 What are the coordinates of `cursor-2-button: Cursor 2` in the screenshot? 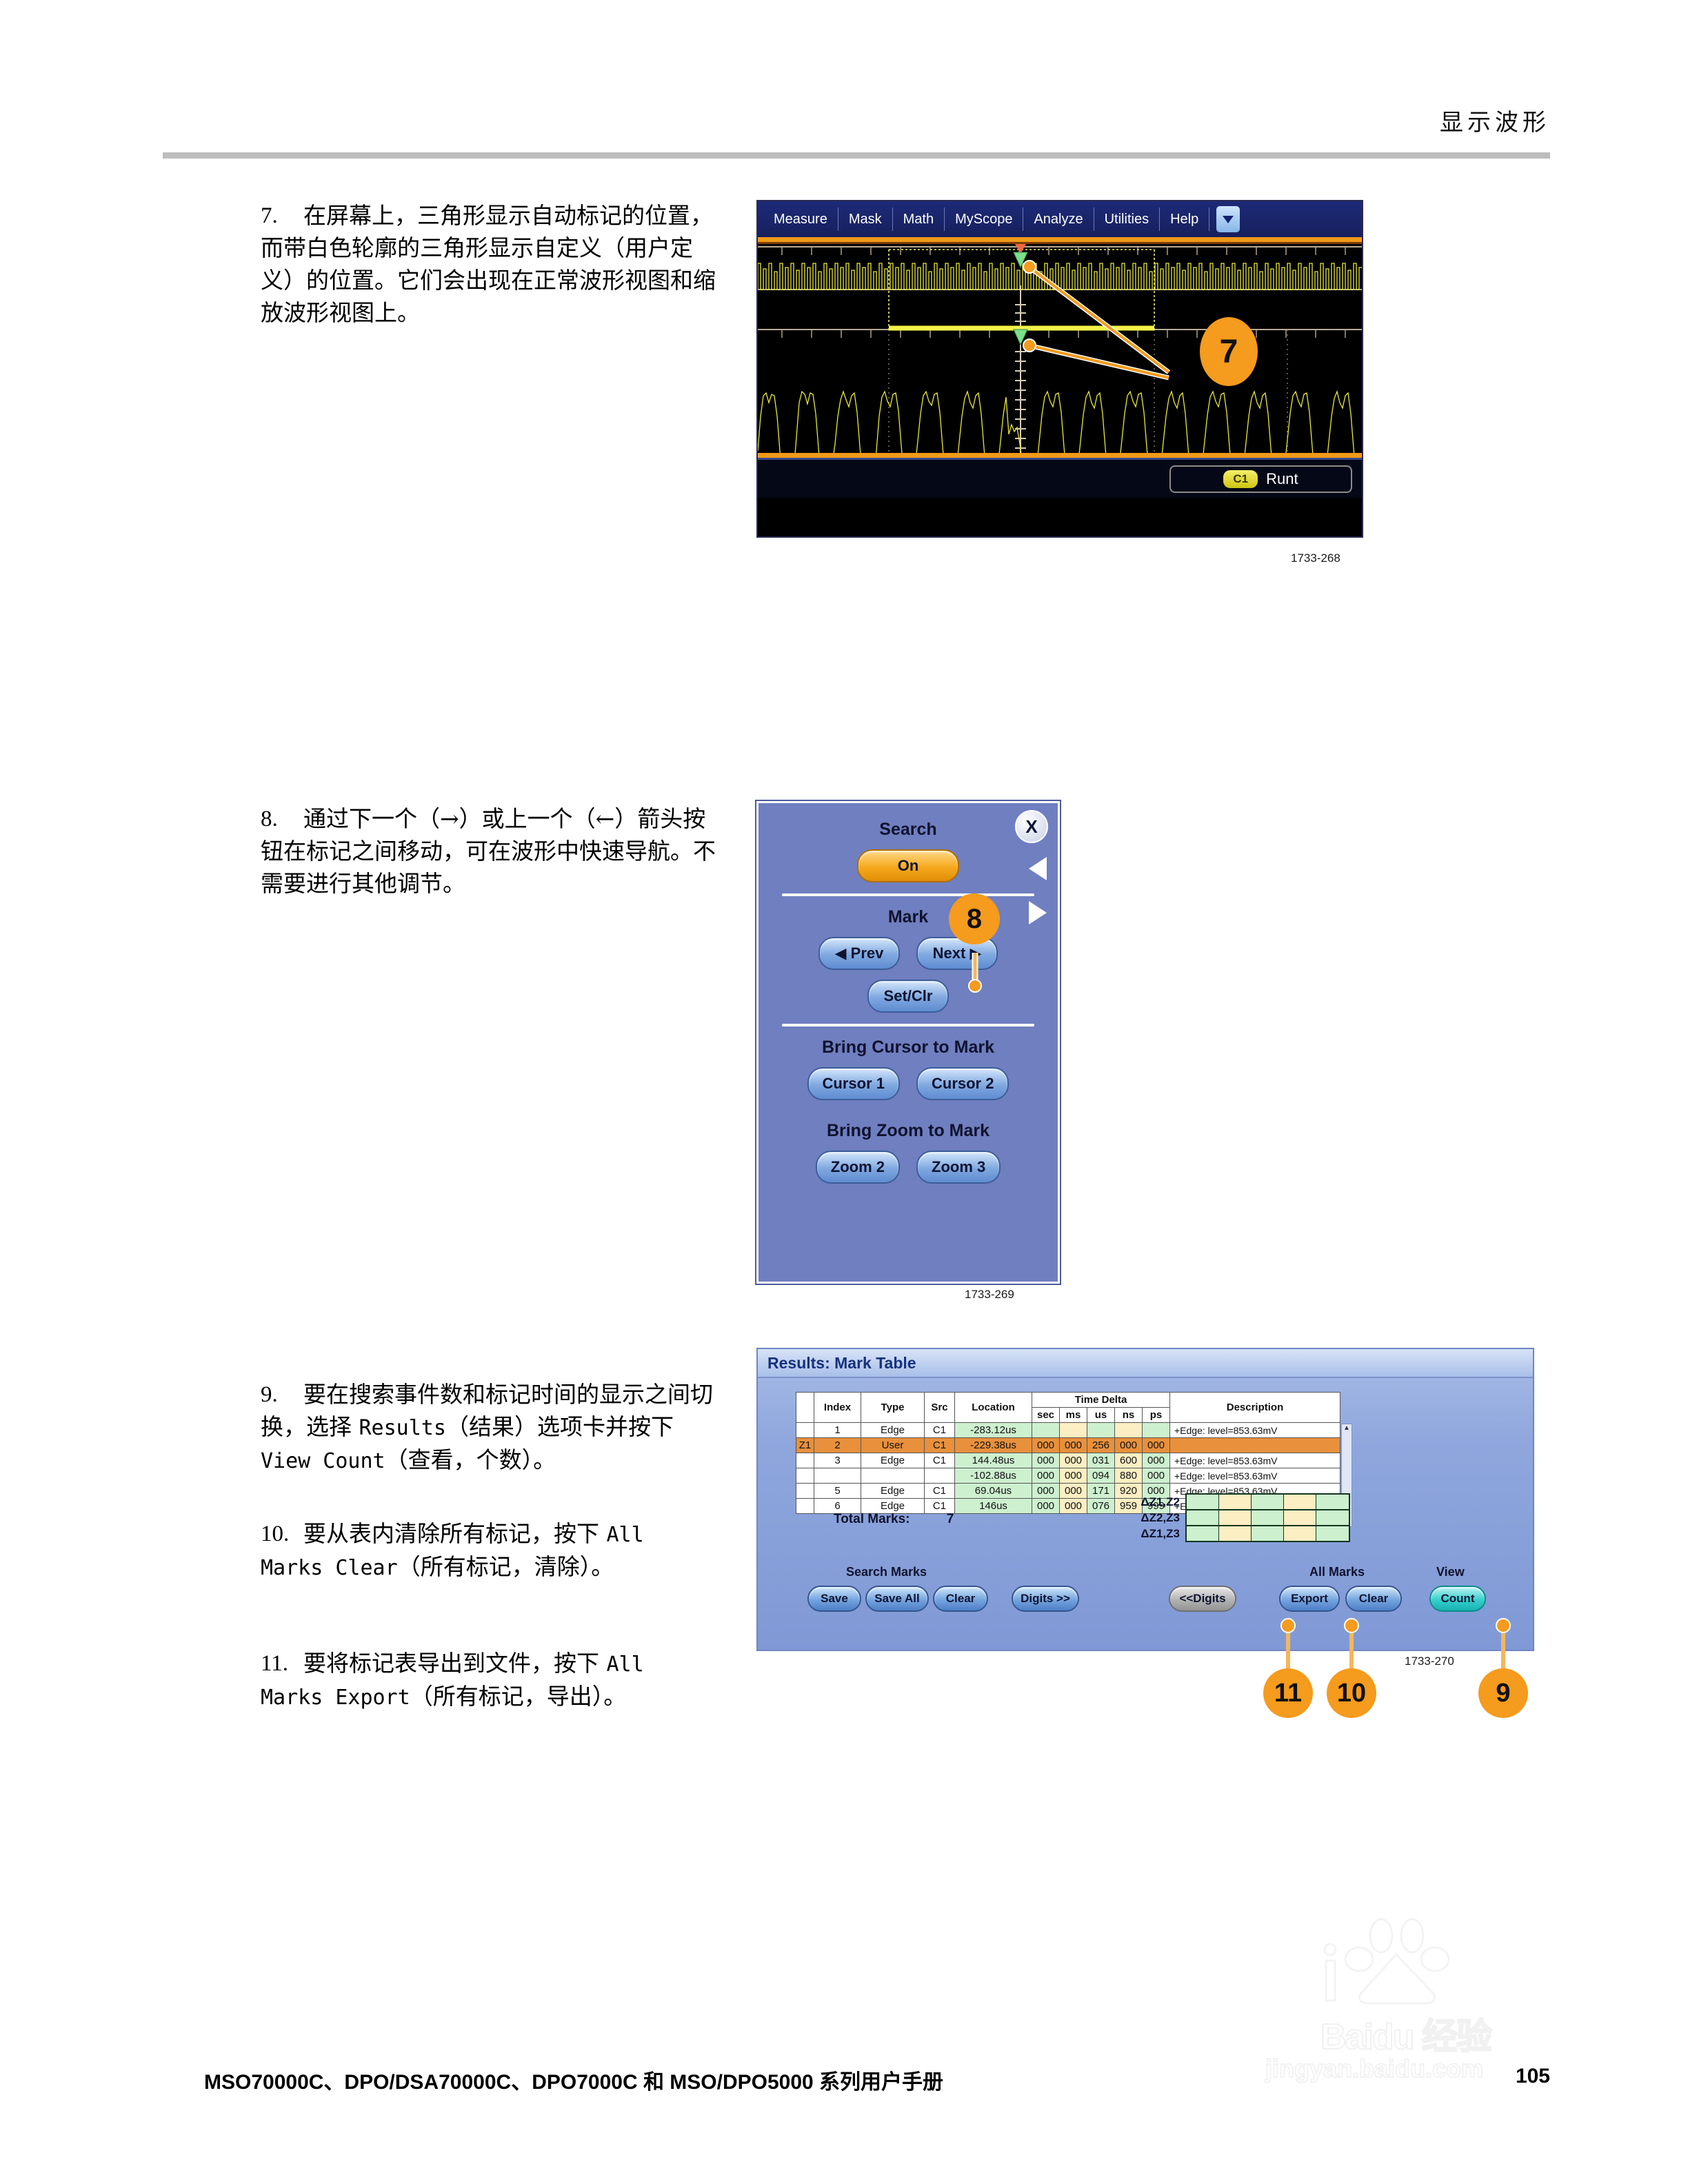 It's located at (963, 1083).